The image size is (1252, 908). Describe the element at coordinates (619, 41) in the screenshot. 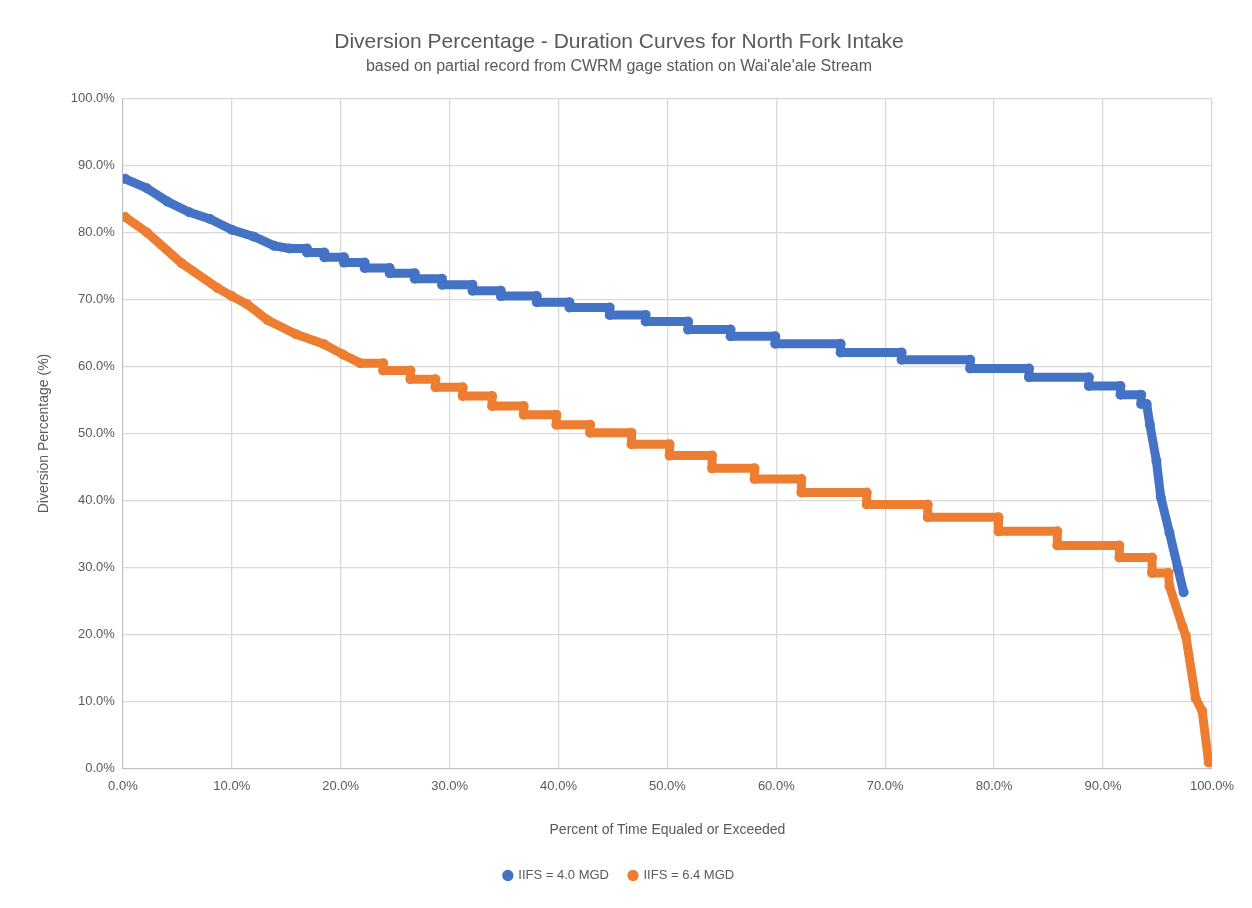

I see `chart-title: Diversion Percentage - Duration Curves for North Fork Intake` at that location.